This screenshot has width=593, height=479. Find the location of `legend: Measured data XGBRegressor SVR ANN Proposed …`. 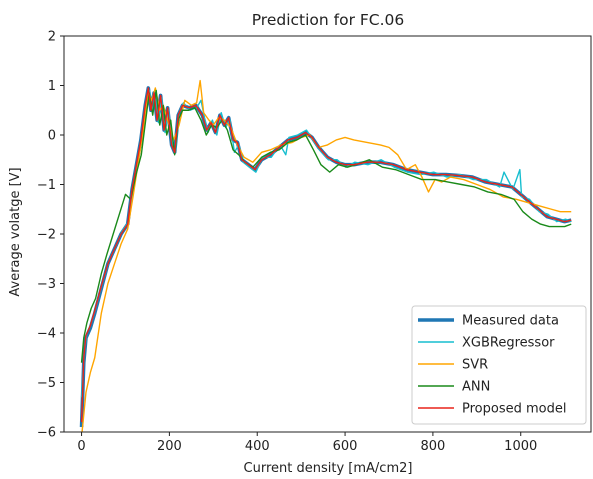

legend: Measured data XGBRegressor SVR ANN Proposed … is located at coordinates (499, 365).